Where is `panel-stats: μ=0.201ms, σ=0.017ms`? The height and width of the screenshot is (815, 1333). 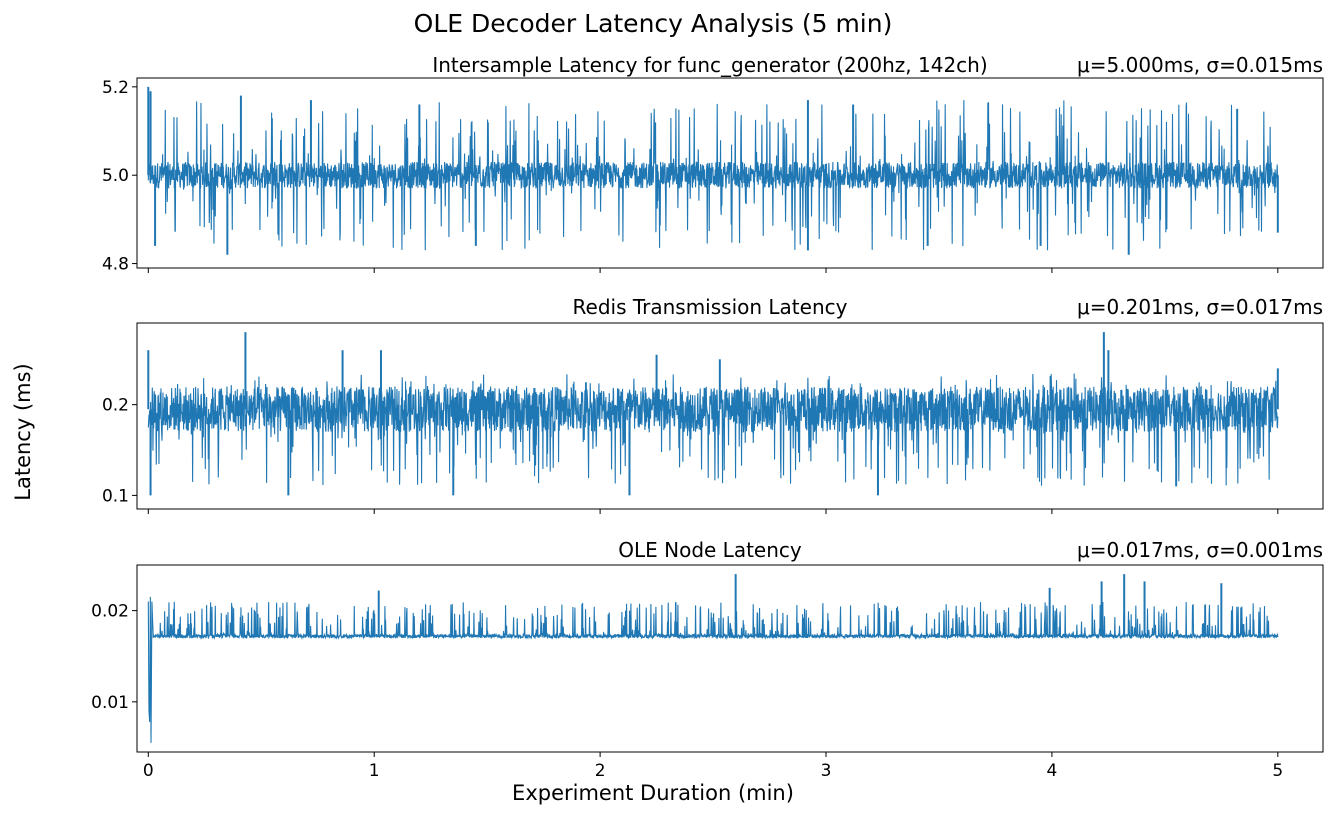 panel-stats: μ=0.201ms, σ=0.017ms is located at coordinates (1200, 307).